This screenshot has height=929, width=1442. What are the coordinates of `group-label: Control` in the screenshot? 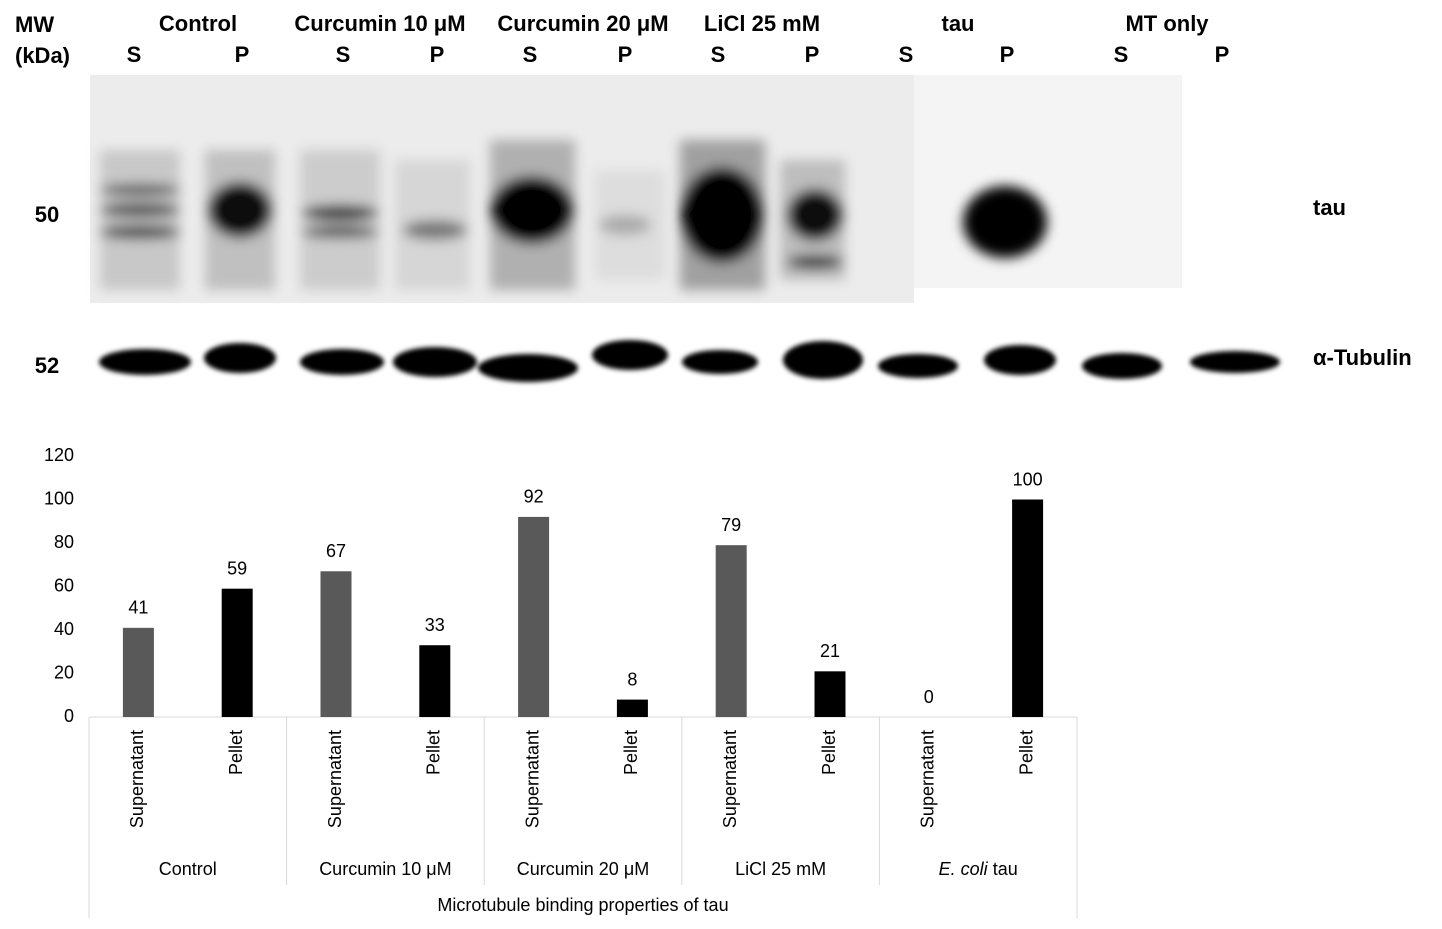 It's located at (198, 23).